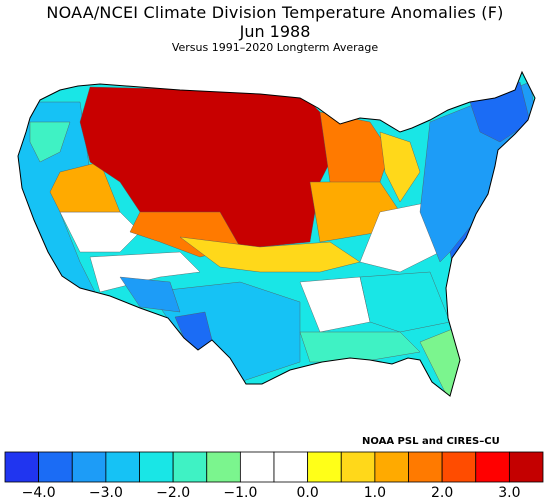 The width and height of the screenshot is (550, 500). I want to click on color-scale-legend: −4.0−3.0−2.0−1.00.01.02.03.04.0, so click(274, 475).